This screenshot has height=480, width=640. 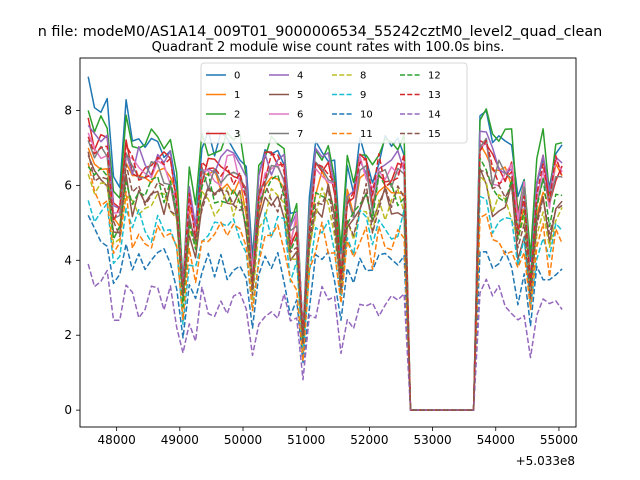 I want to click on legend-label-13: 13, so click(x=434, y=95).